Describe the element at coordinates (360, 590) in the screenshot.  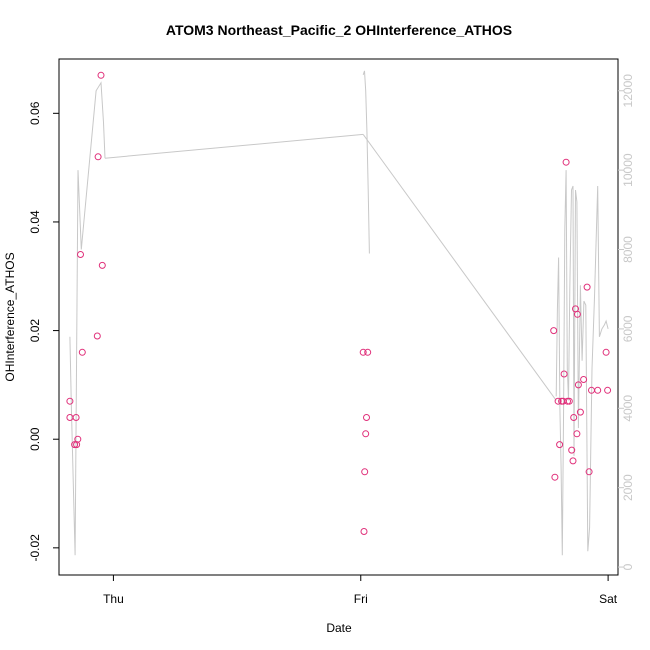
I see `bottom-axis: Thu Fri Sat` at that location.